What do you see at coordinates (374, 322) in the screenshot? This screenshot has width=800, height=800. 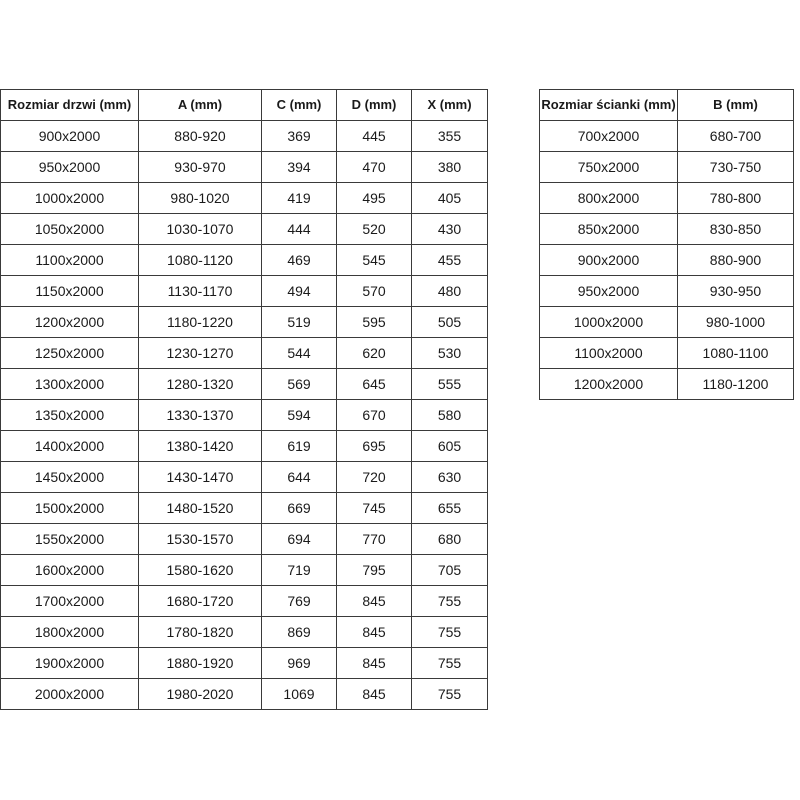 I see `table-cell: 595` at bounding box center [374, 322].